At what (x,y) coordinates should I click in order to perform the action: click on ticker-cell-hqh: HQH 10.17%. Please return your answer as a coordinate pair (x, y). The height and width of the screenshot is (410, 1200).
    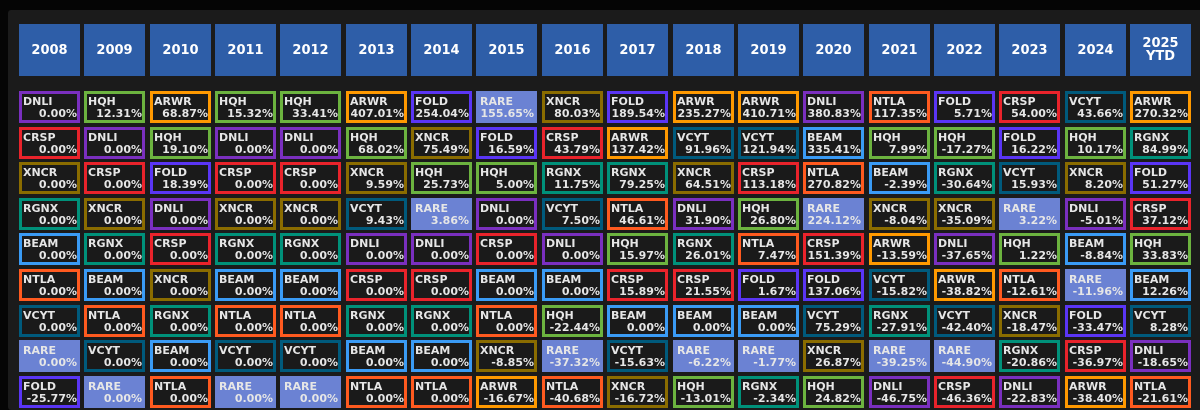
    Looking at the image, I should click on (1095, 143).